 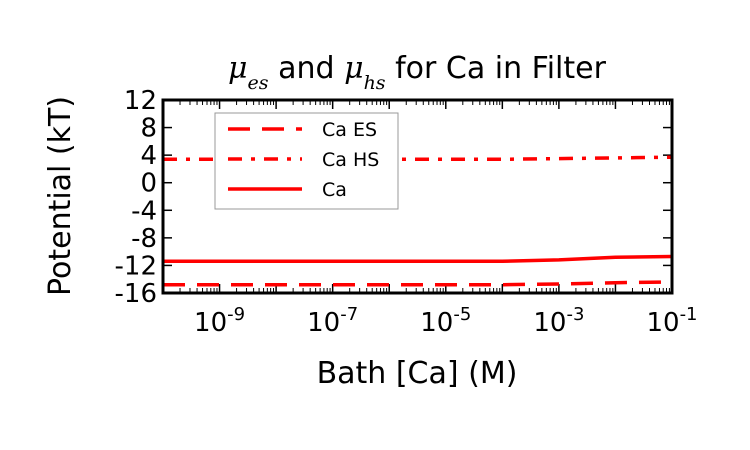 What do you see at coordinates (558, 321) in the screenshot?
I see `x-tick-label: 10⁻³` at bounding box center [558, 321].